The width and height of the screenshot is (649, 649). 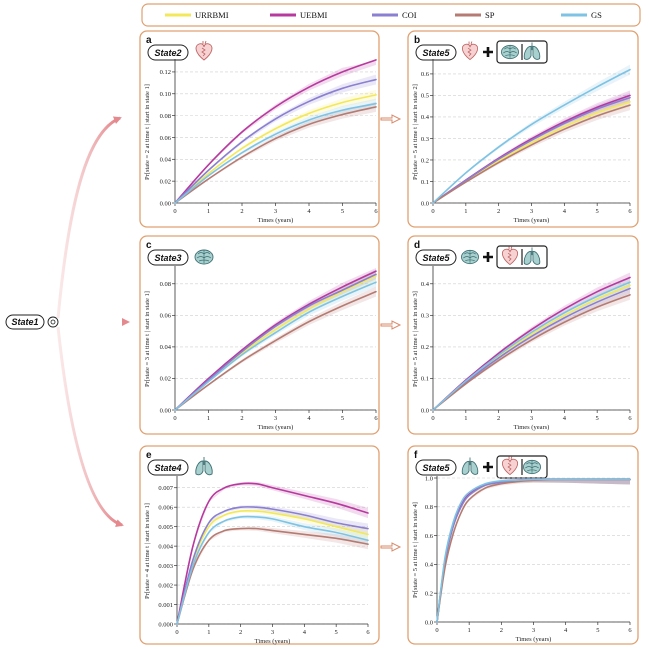 I want to click on legend-item-urrbmi: URRBMI, so click(x=197, y=15).